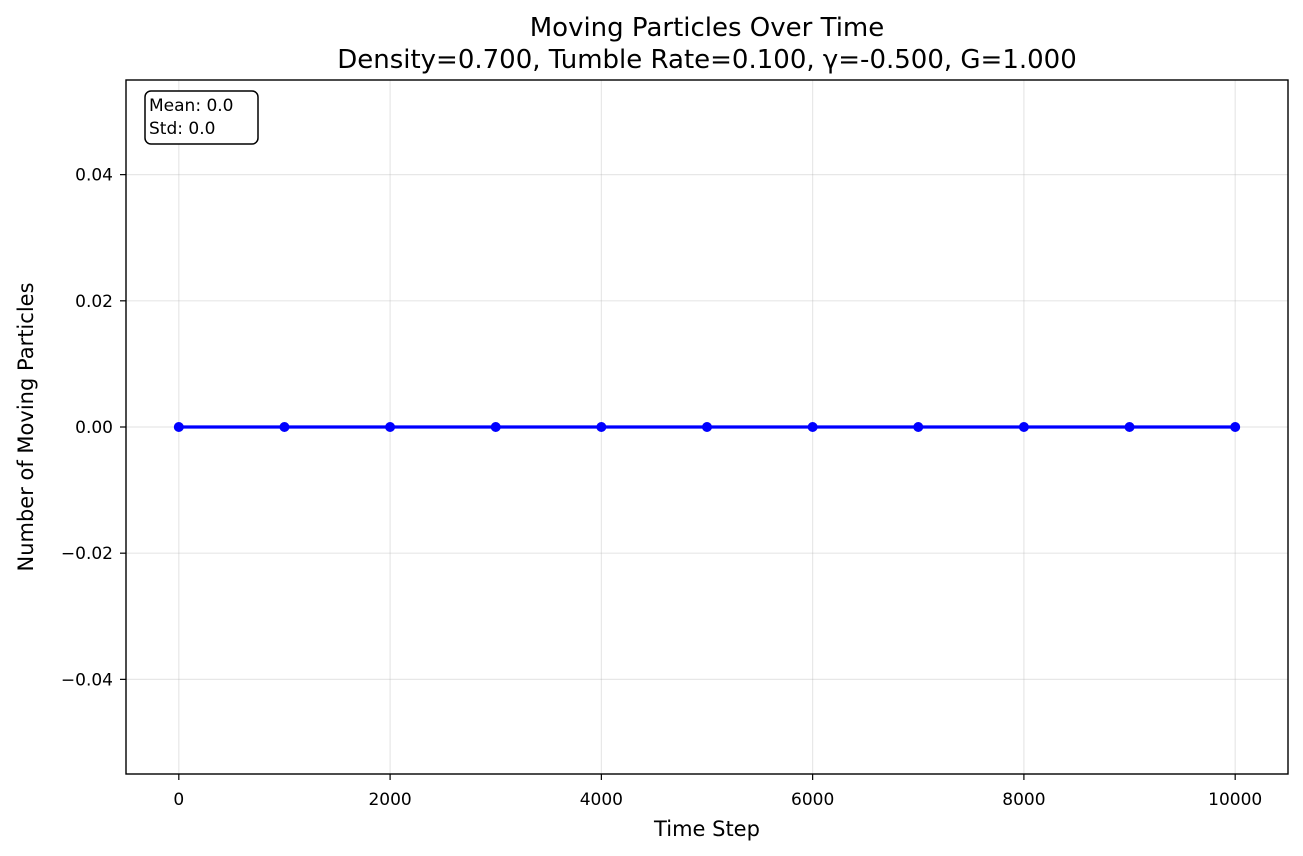 The image size is (1303, 856). What do you see at coordinates (178, 800) in the screenshot?
I see `x-tick-label: 0` at bounding box center [178, 800].